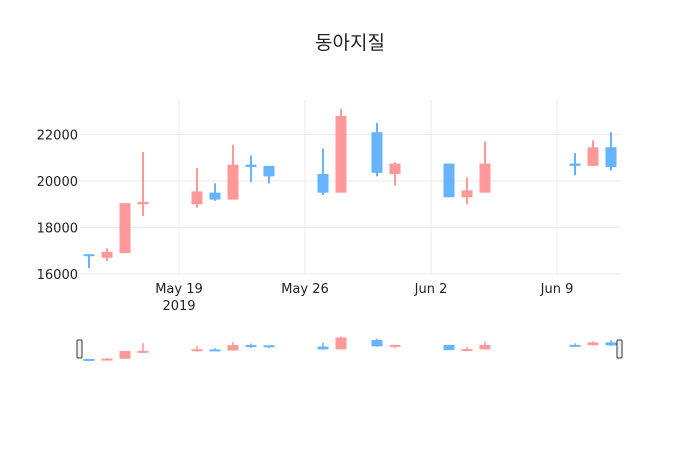 This screenshot has height=450, width=700. What do you see at coordinates (57, 275) in the screenshot?
I see `y-tick-label: 16000` at bounding box center [57, 275].